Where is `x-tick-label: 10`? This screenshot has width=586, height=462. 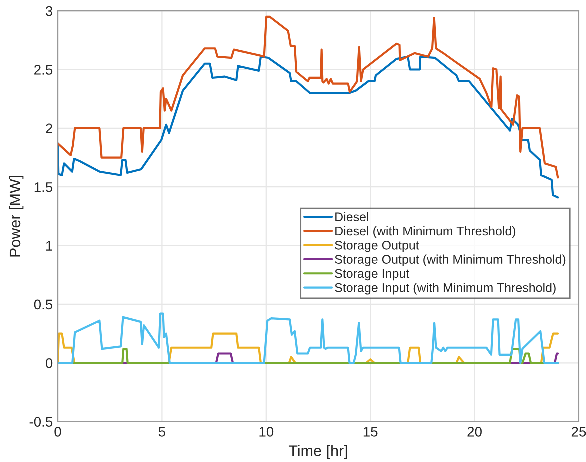
x-tick-label: 10 is located at coordinates (267, 432).